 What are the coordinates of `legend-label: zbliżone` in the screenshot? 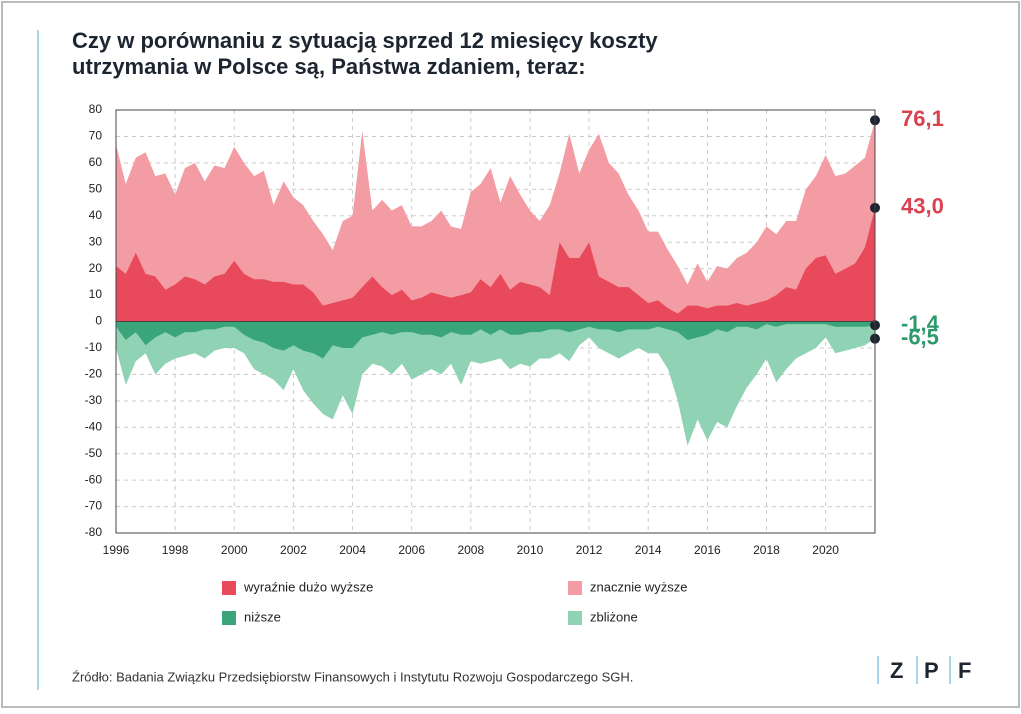 It's located at (614, 616).